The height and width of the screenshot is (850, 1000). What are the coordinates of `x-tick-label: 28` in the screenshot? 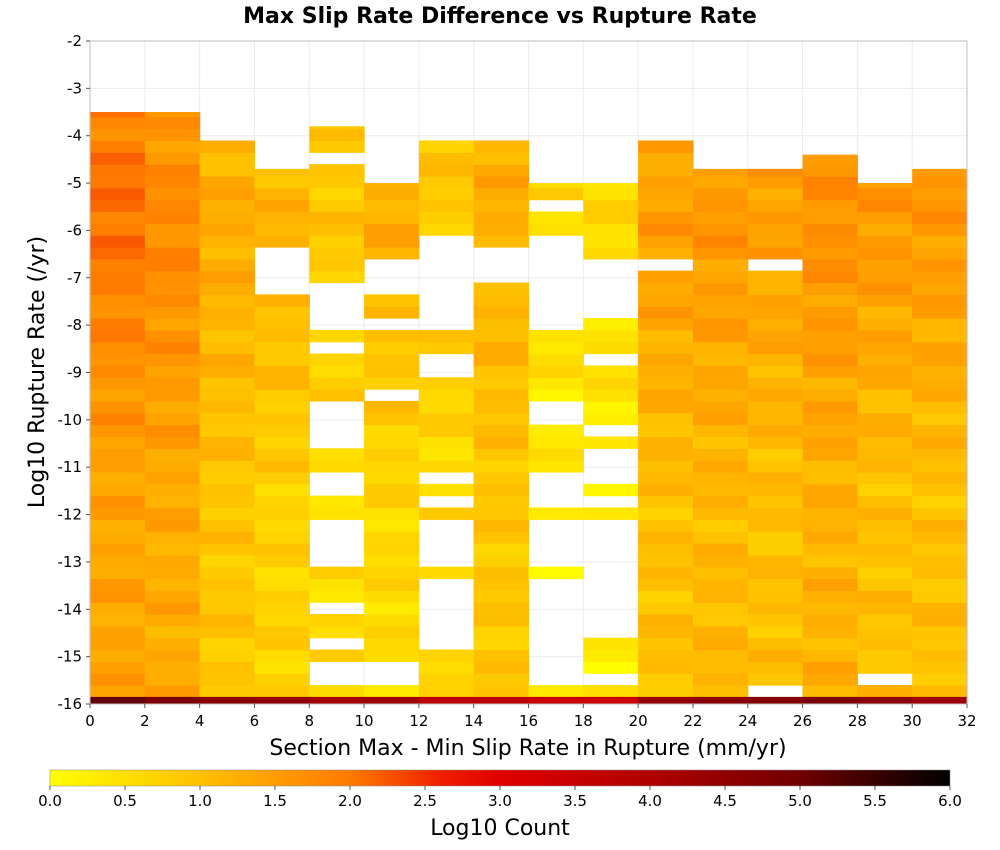 It's located at (857, 721).